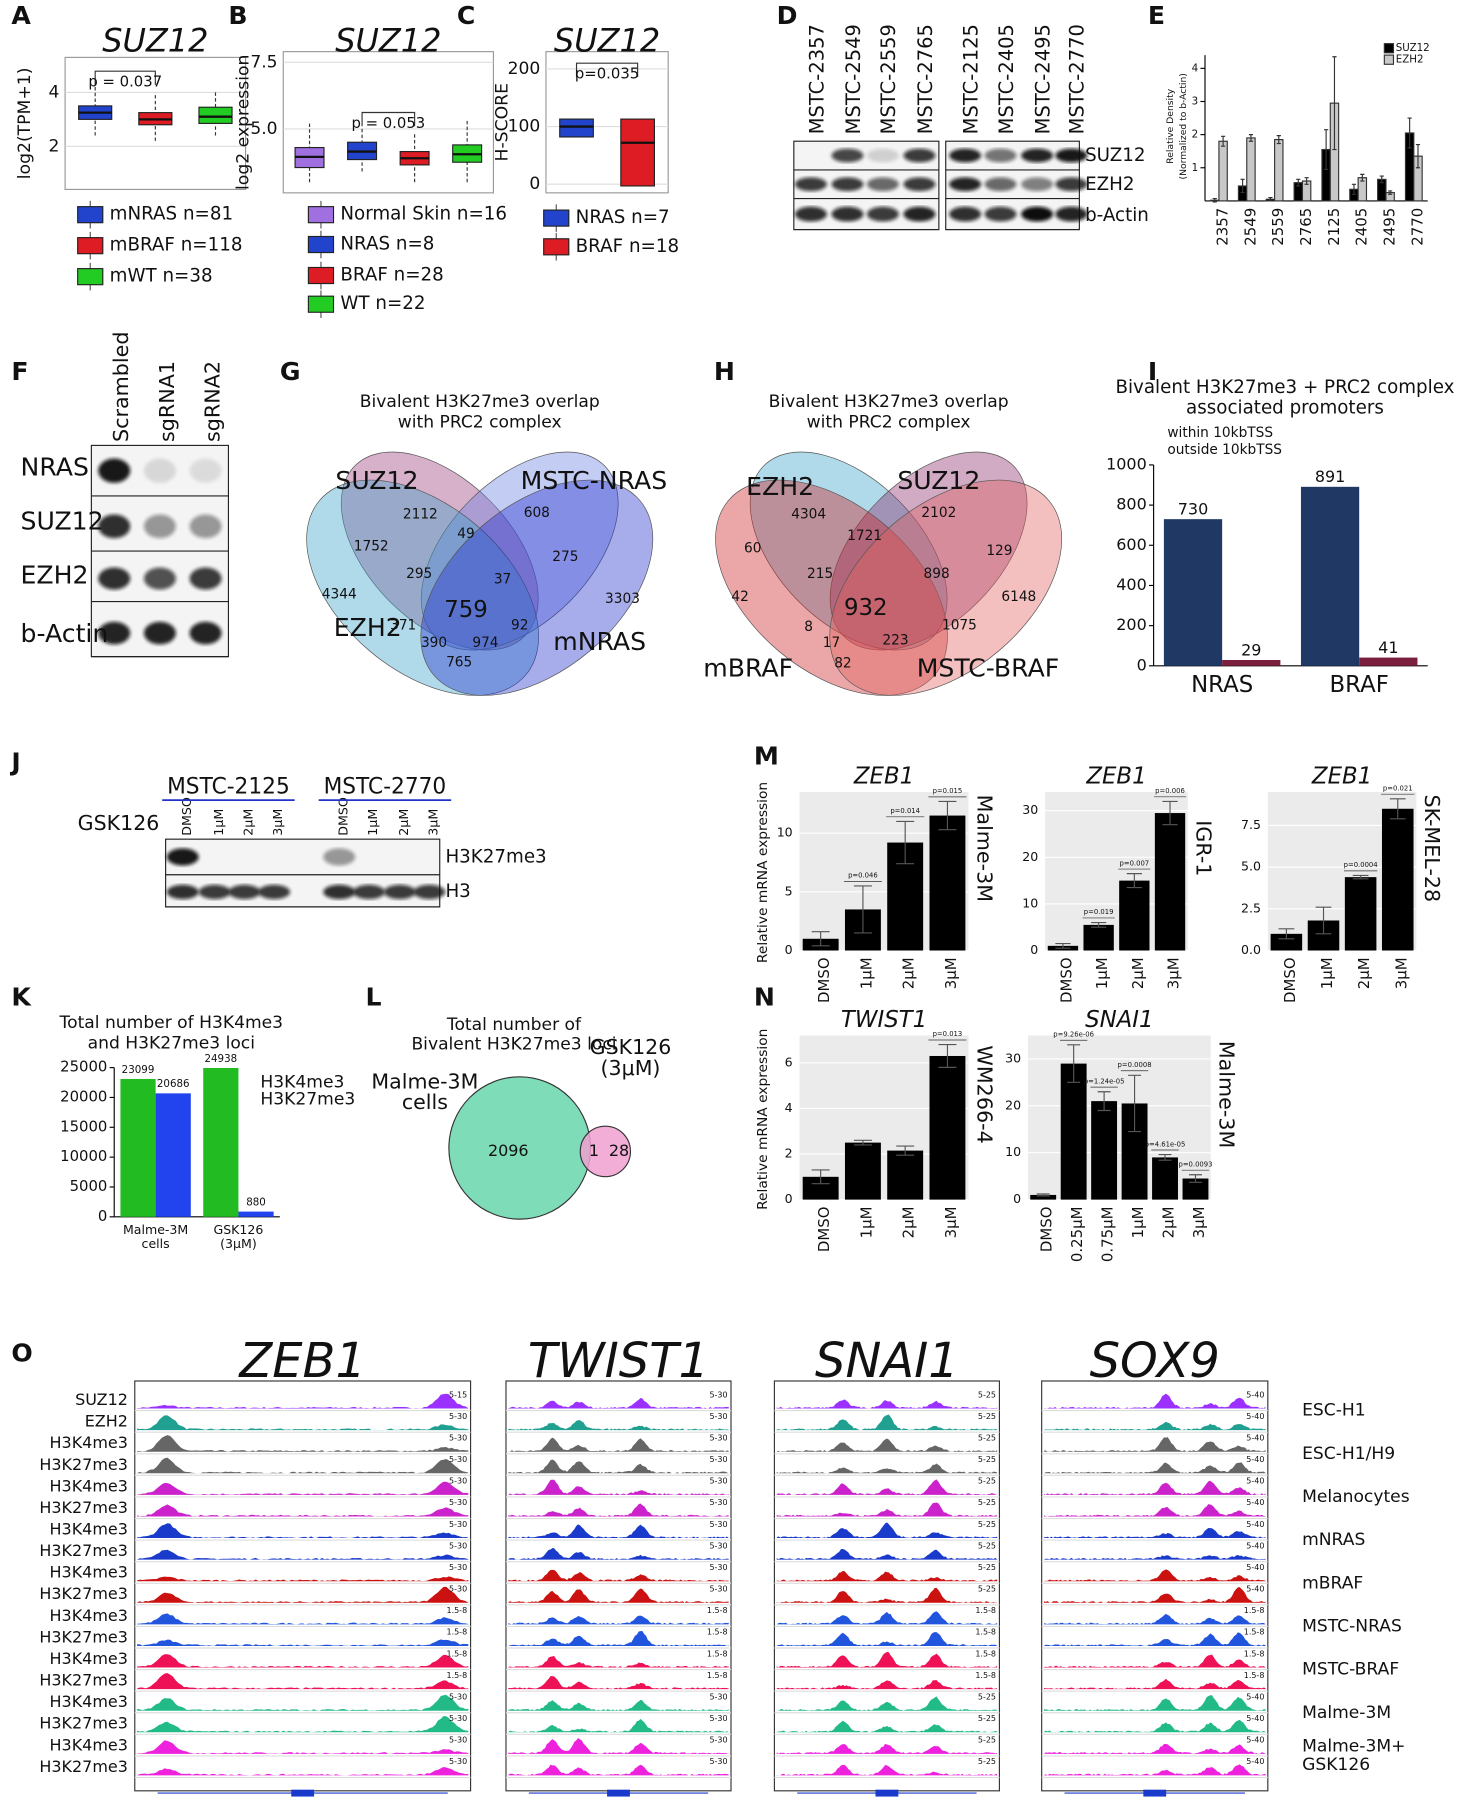 The image size is (1462, 1800). What do you see at coordinates (290, 371) in the screenshot?
I see `panel-letter: G` at bounding box center [290, 371].